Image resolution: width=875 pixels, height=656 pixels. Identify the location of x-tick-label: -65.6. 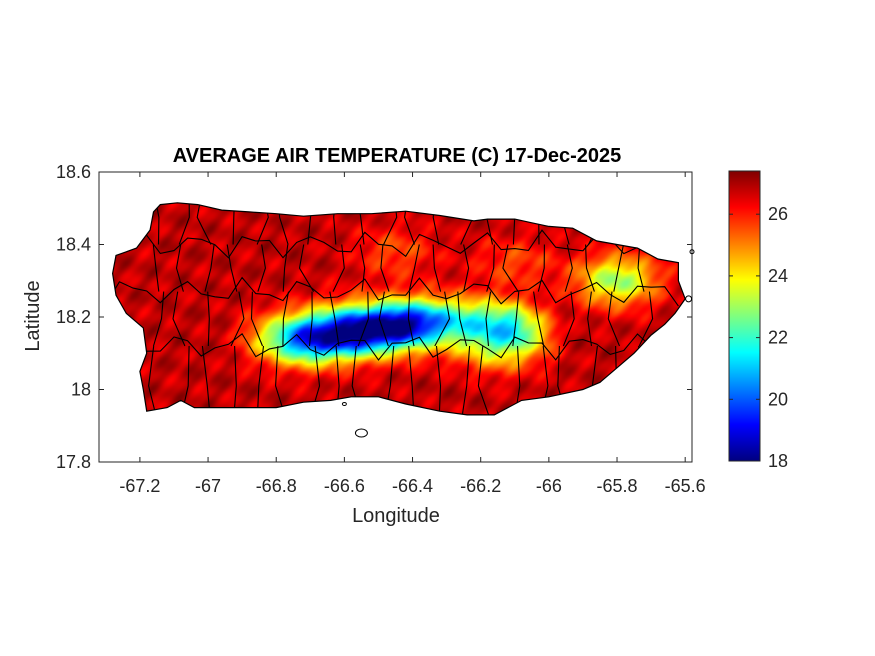
(685, 486).